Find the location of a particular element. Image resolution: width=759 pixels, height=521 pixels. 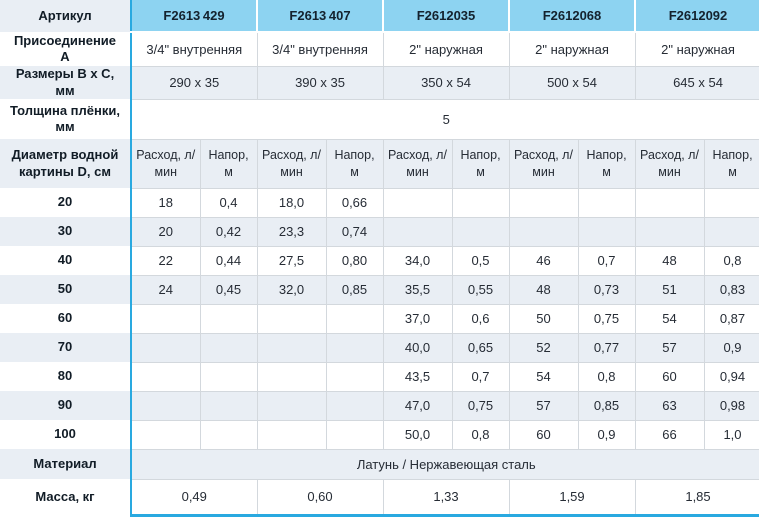

flow-value-cell: 66 is located at coordinates (669, 434).